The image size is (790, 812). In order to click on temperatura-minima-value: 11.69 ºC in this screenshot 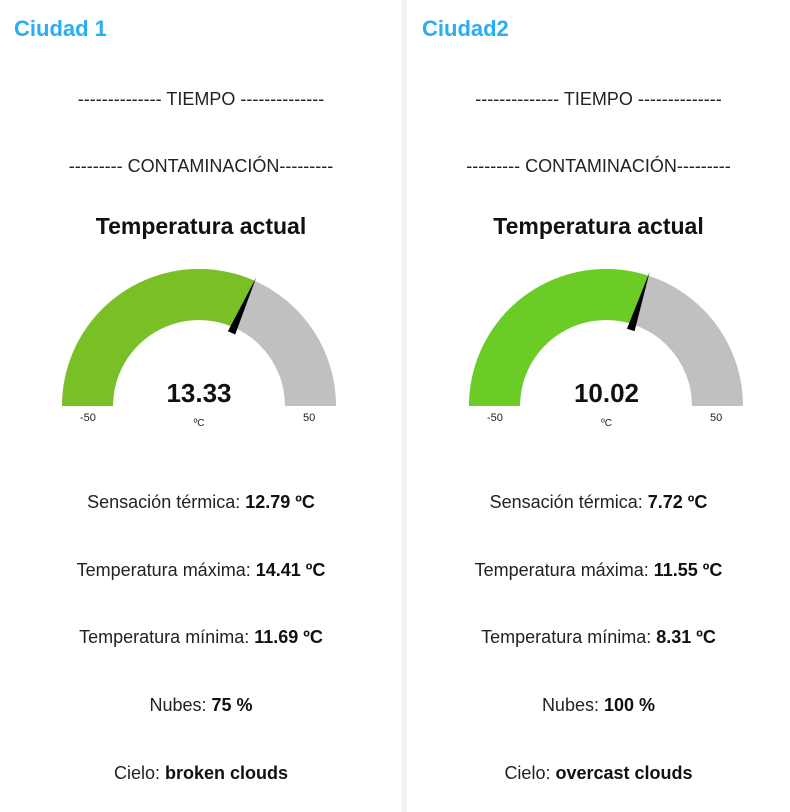, I will do `click(288, 637)`.